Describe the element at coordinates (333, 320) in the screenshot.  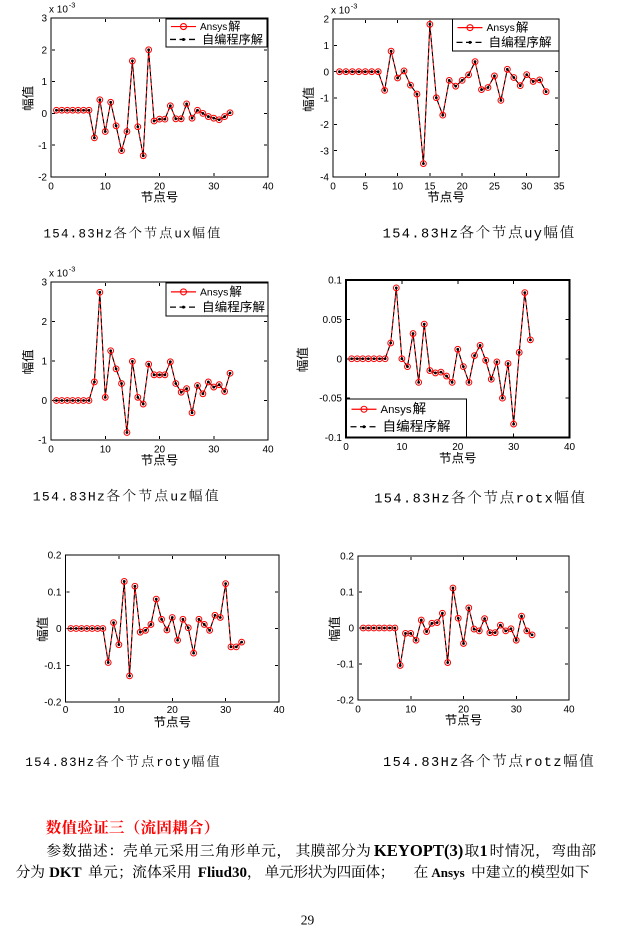
I see `svg-text: 0.05` at that location.